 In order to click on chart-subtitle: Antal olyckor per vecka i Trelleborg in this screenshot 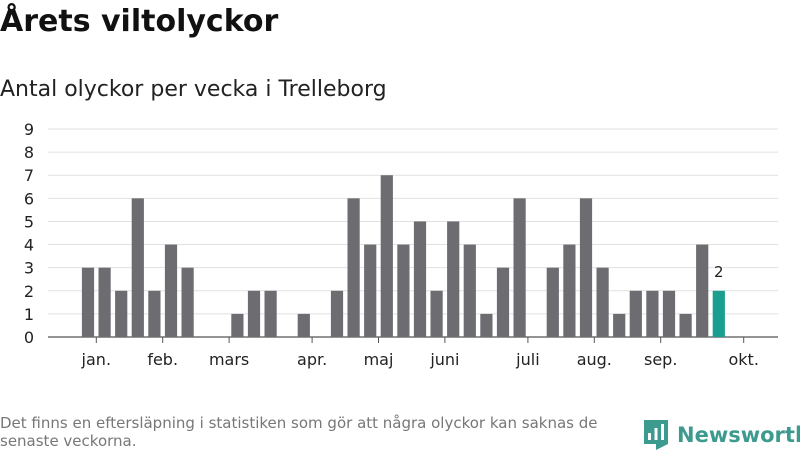, I will do `click(193, 89)`.